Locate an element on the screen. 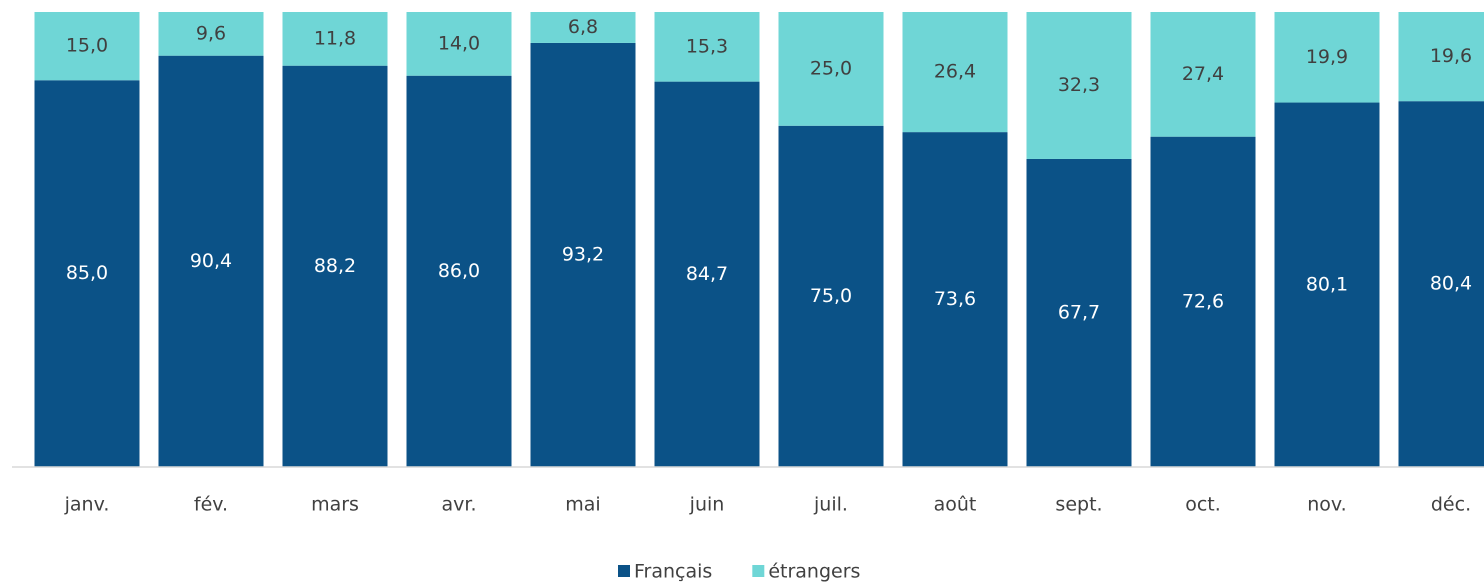 The image size is (1484, 584). data-label: 80,1 is located at coordinates (1327, 284).